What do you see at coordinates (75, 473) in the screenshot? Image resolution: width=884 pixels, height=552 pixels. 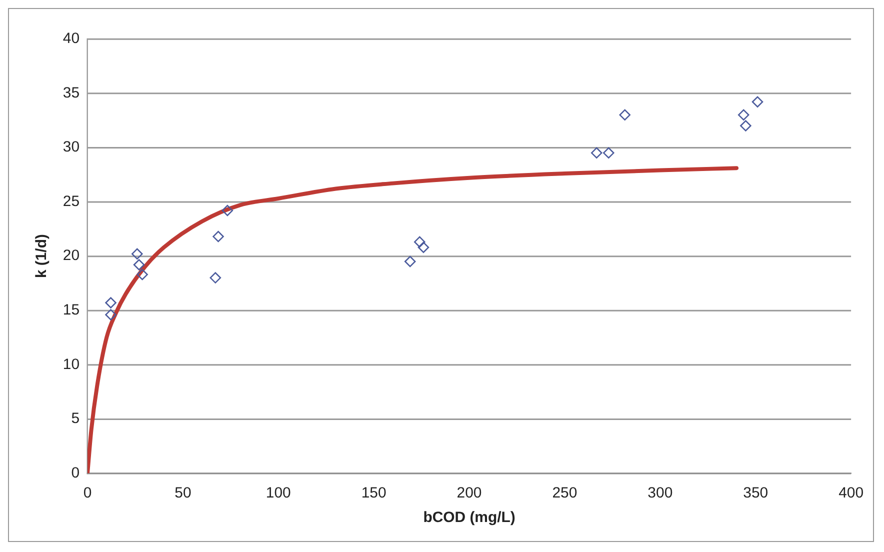 I see `y-tick-label: 0` at bounding box center [75, 473].